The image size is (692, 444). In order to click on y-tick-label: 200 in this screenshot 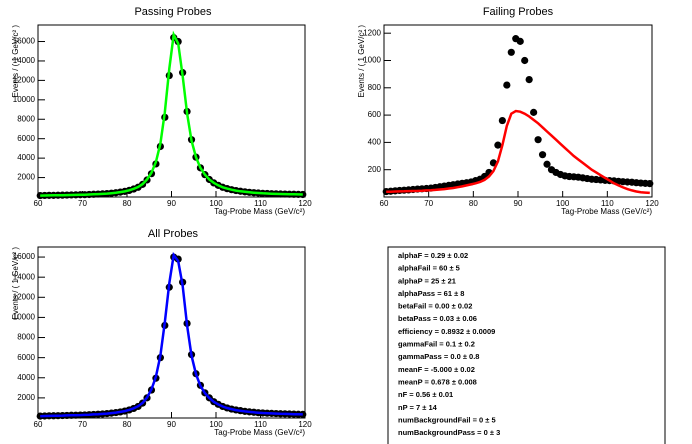, I will do `click(375, 169)`.